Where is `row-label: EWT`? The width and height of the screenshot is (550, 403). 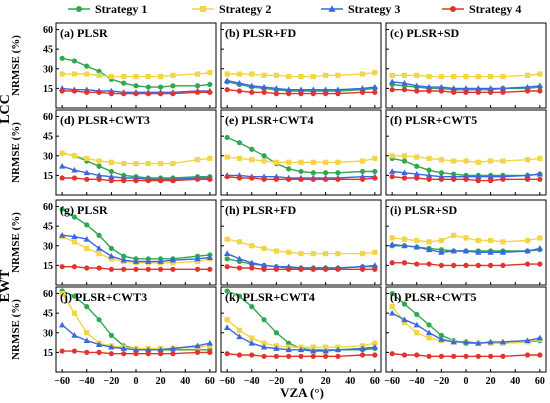 row-label: EWT is located at coordinates (6, 285).